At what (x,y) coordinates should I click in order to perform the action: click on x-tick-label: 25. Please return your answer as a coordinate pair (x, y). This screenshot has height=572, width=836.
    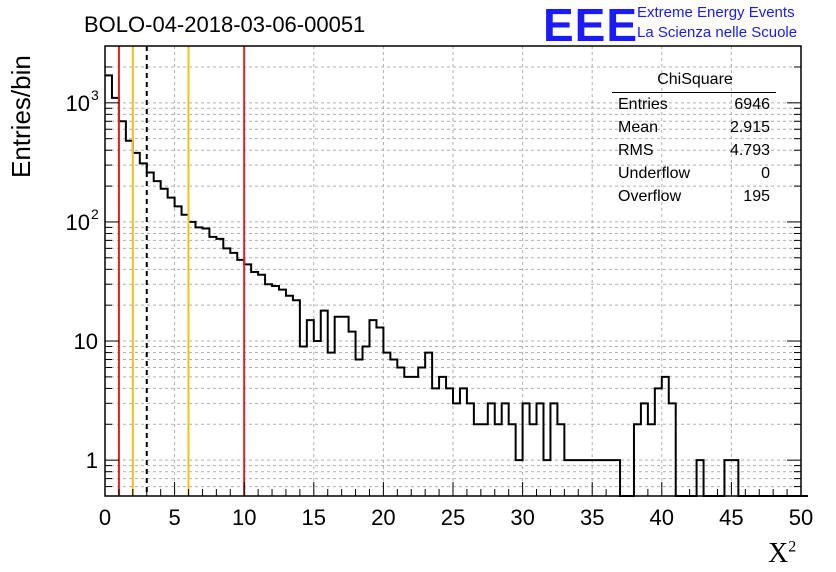
    Looking at the image, I should click on (453, 517).